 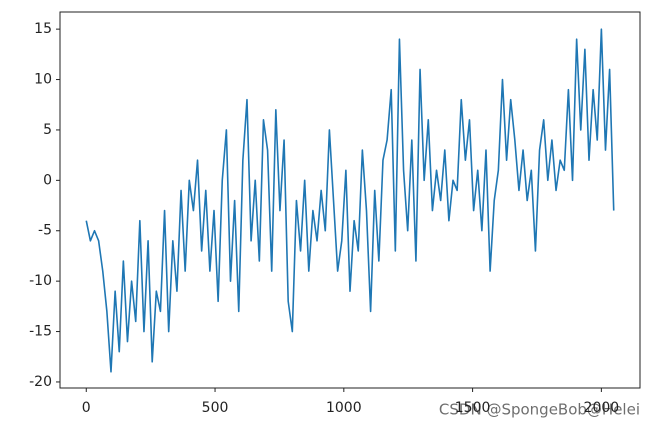 What do you see at coordinates (40, 281) in the screenshot?
I see `y-tick-label: -10` at bounding box center [40, 281].